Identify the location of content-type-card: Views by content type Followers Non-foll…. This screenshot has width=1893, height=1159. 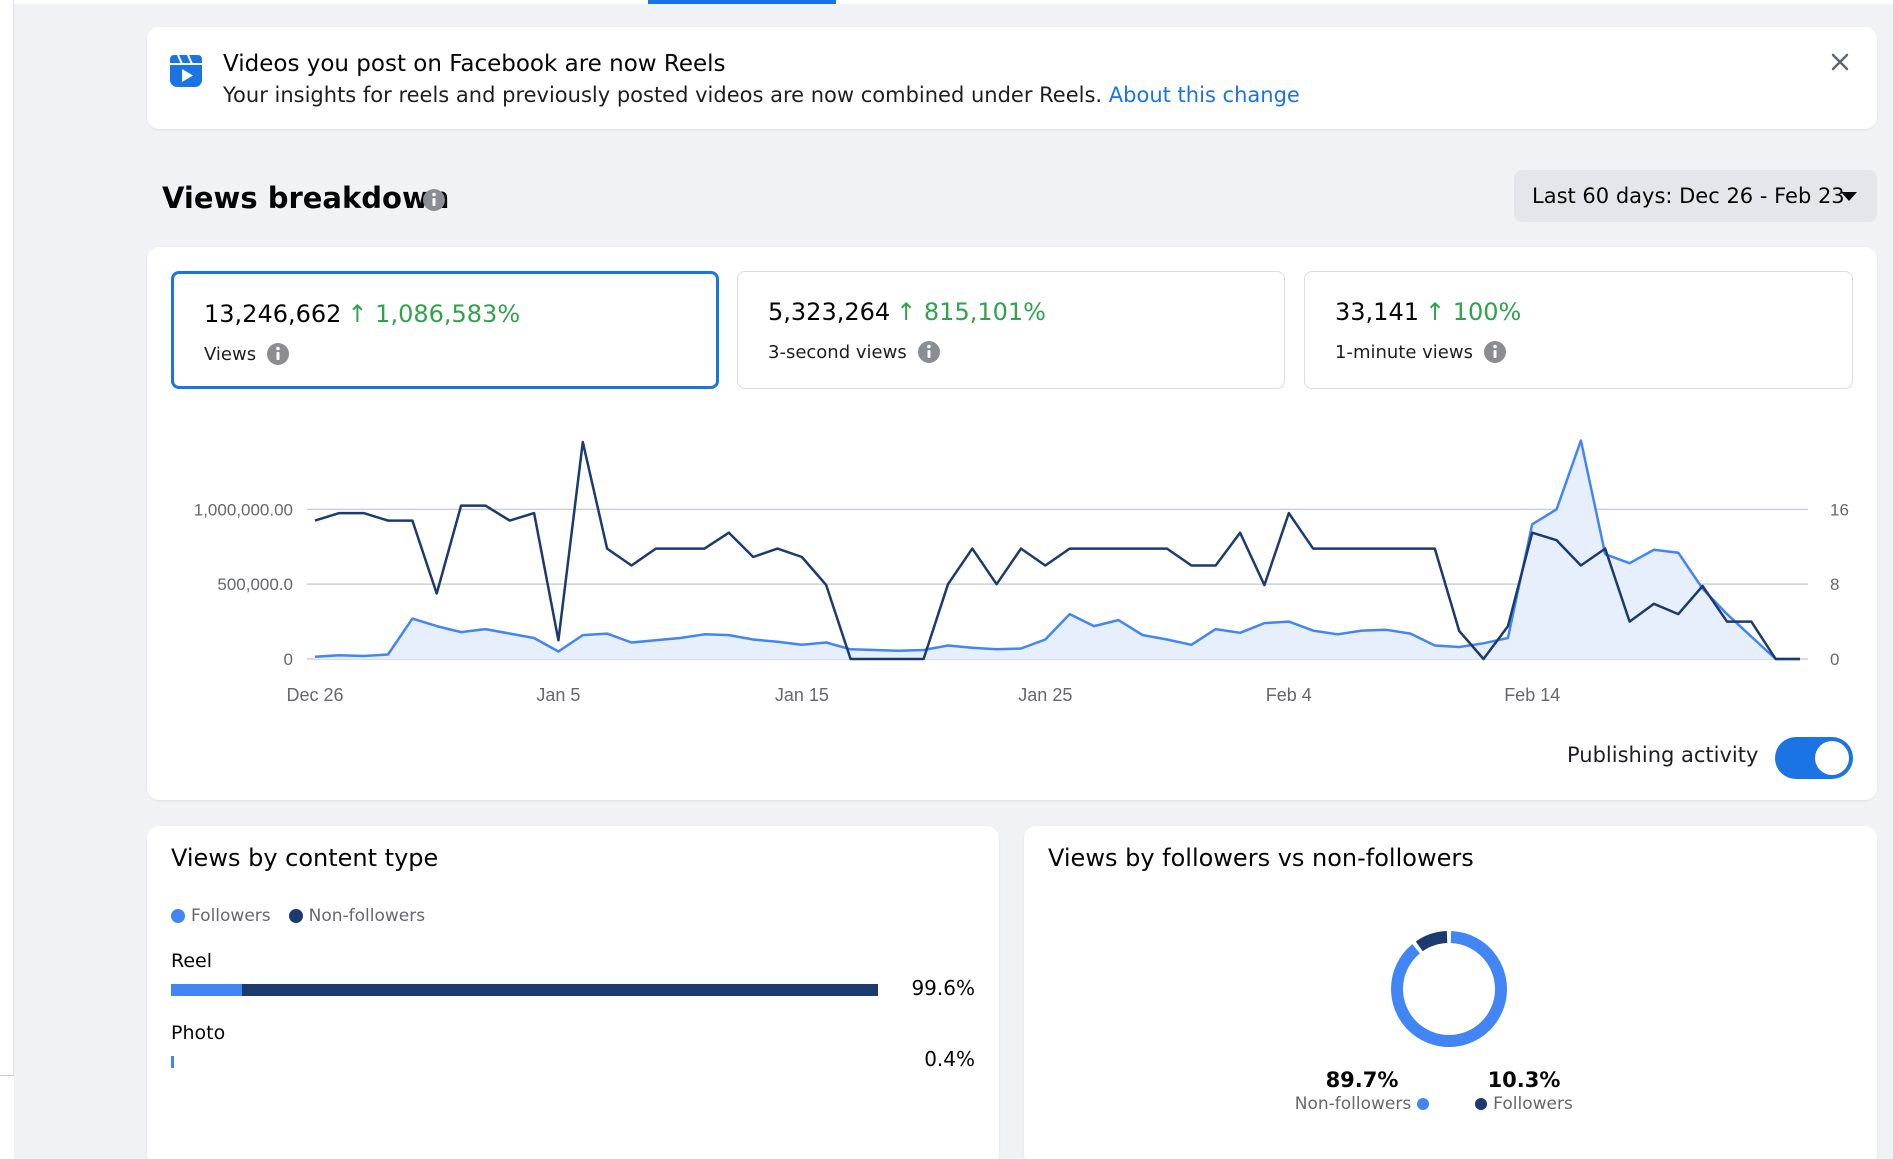
(573, 992).